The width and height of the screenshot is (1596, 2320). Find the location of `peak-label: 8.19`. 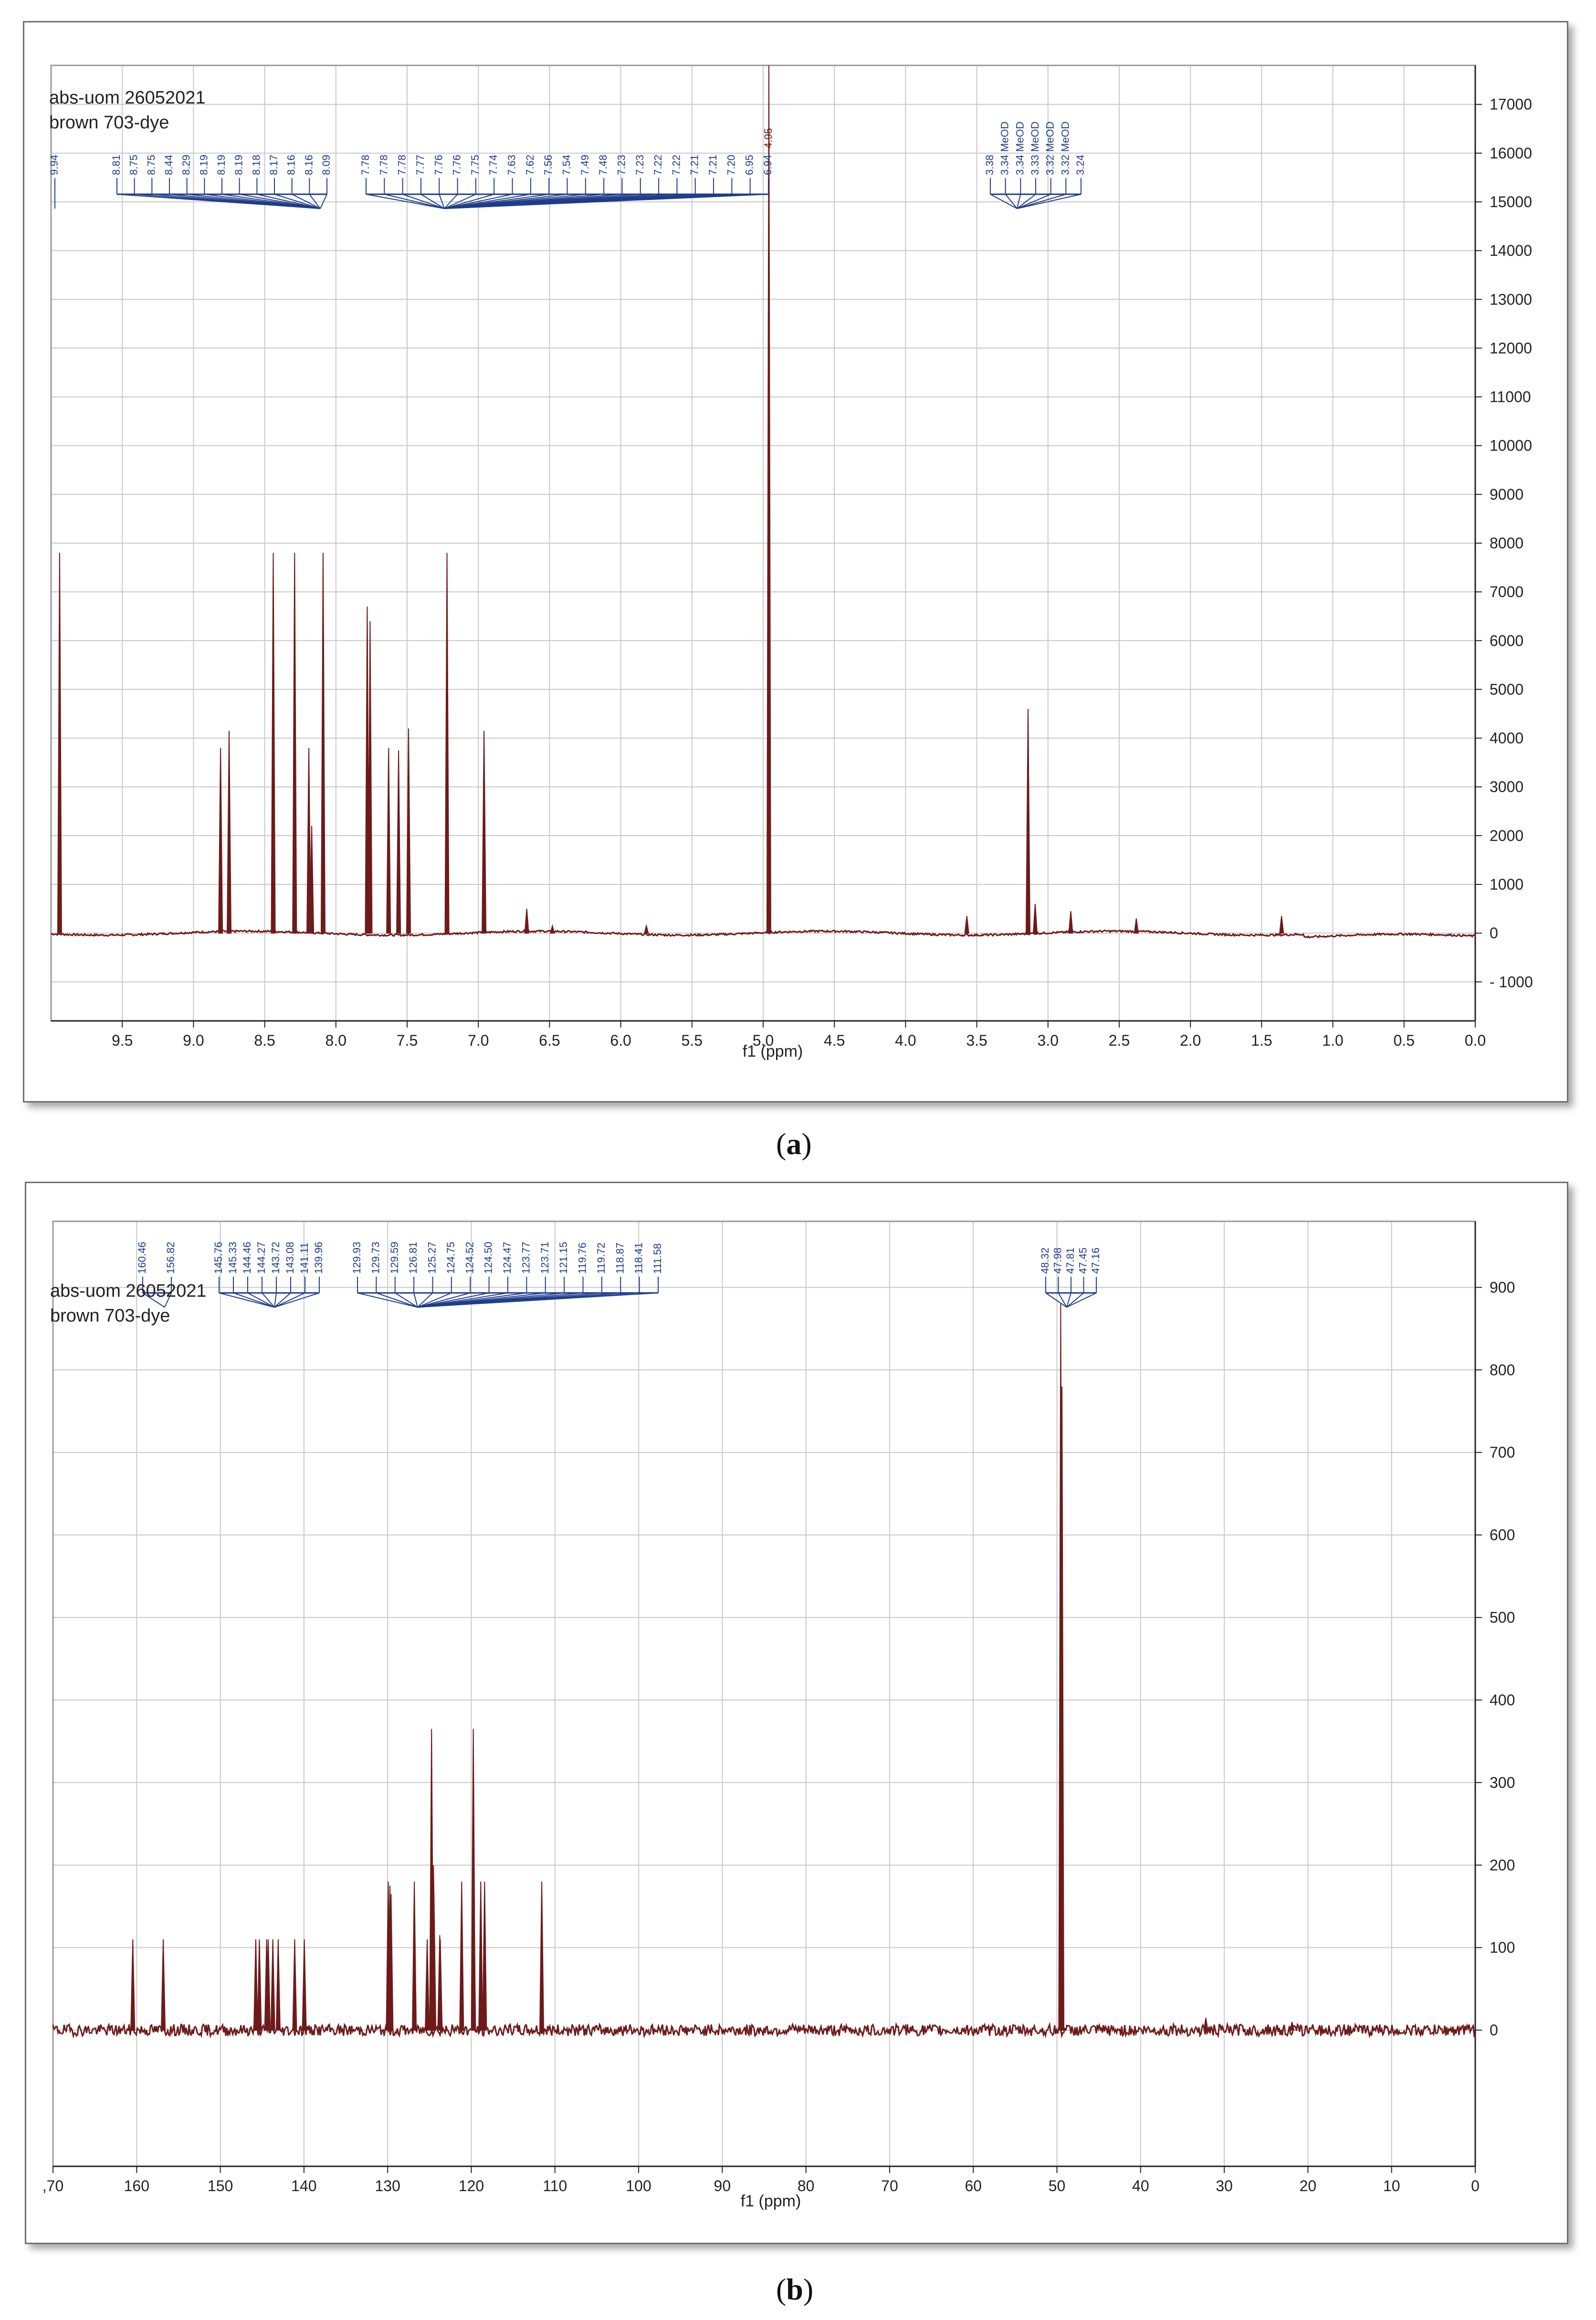

peak-label: 8.19 is located at coordinates (239, 165).